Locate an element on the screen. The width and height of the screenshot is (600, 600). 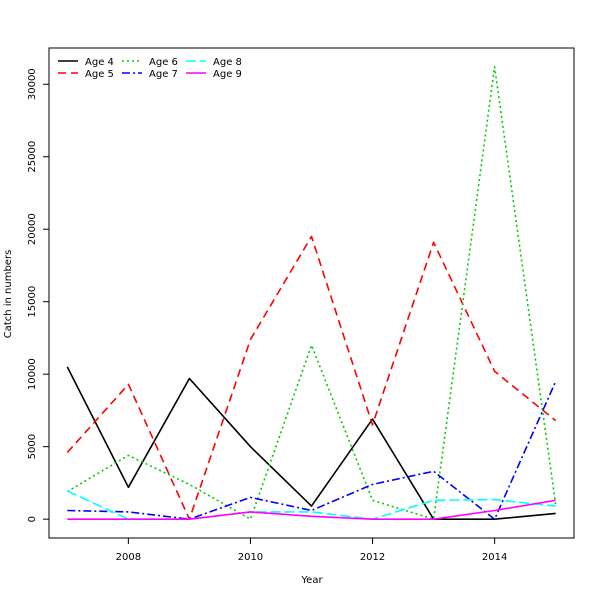
legend-label: Age 6 is located at coordinates (163, 62).